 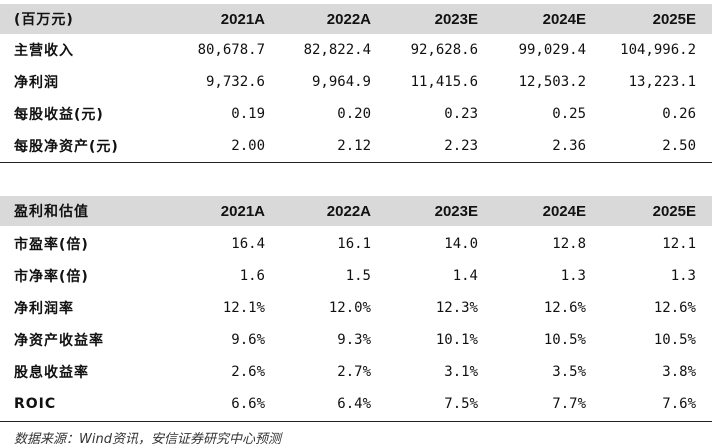 I want to click on table2-row-roic: ROIC 6.6% 6.4% 7.5% 7.7% 7.6%, so click(x=356, y=404).